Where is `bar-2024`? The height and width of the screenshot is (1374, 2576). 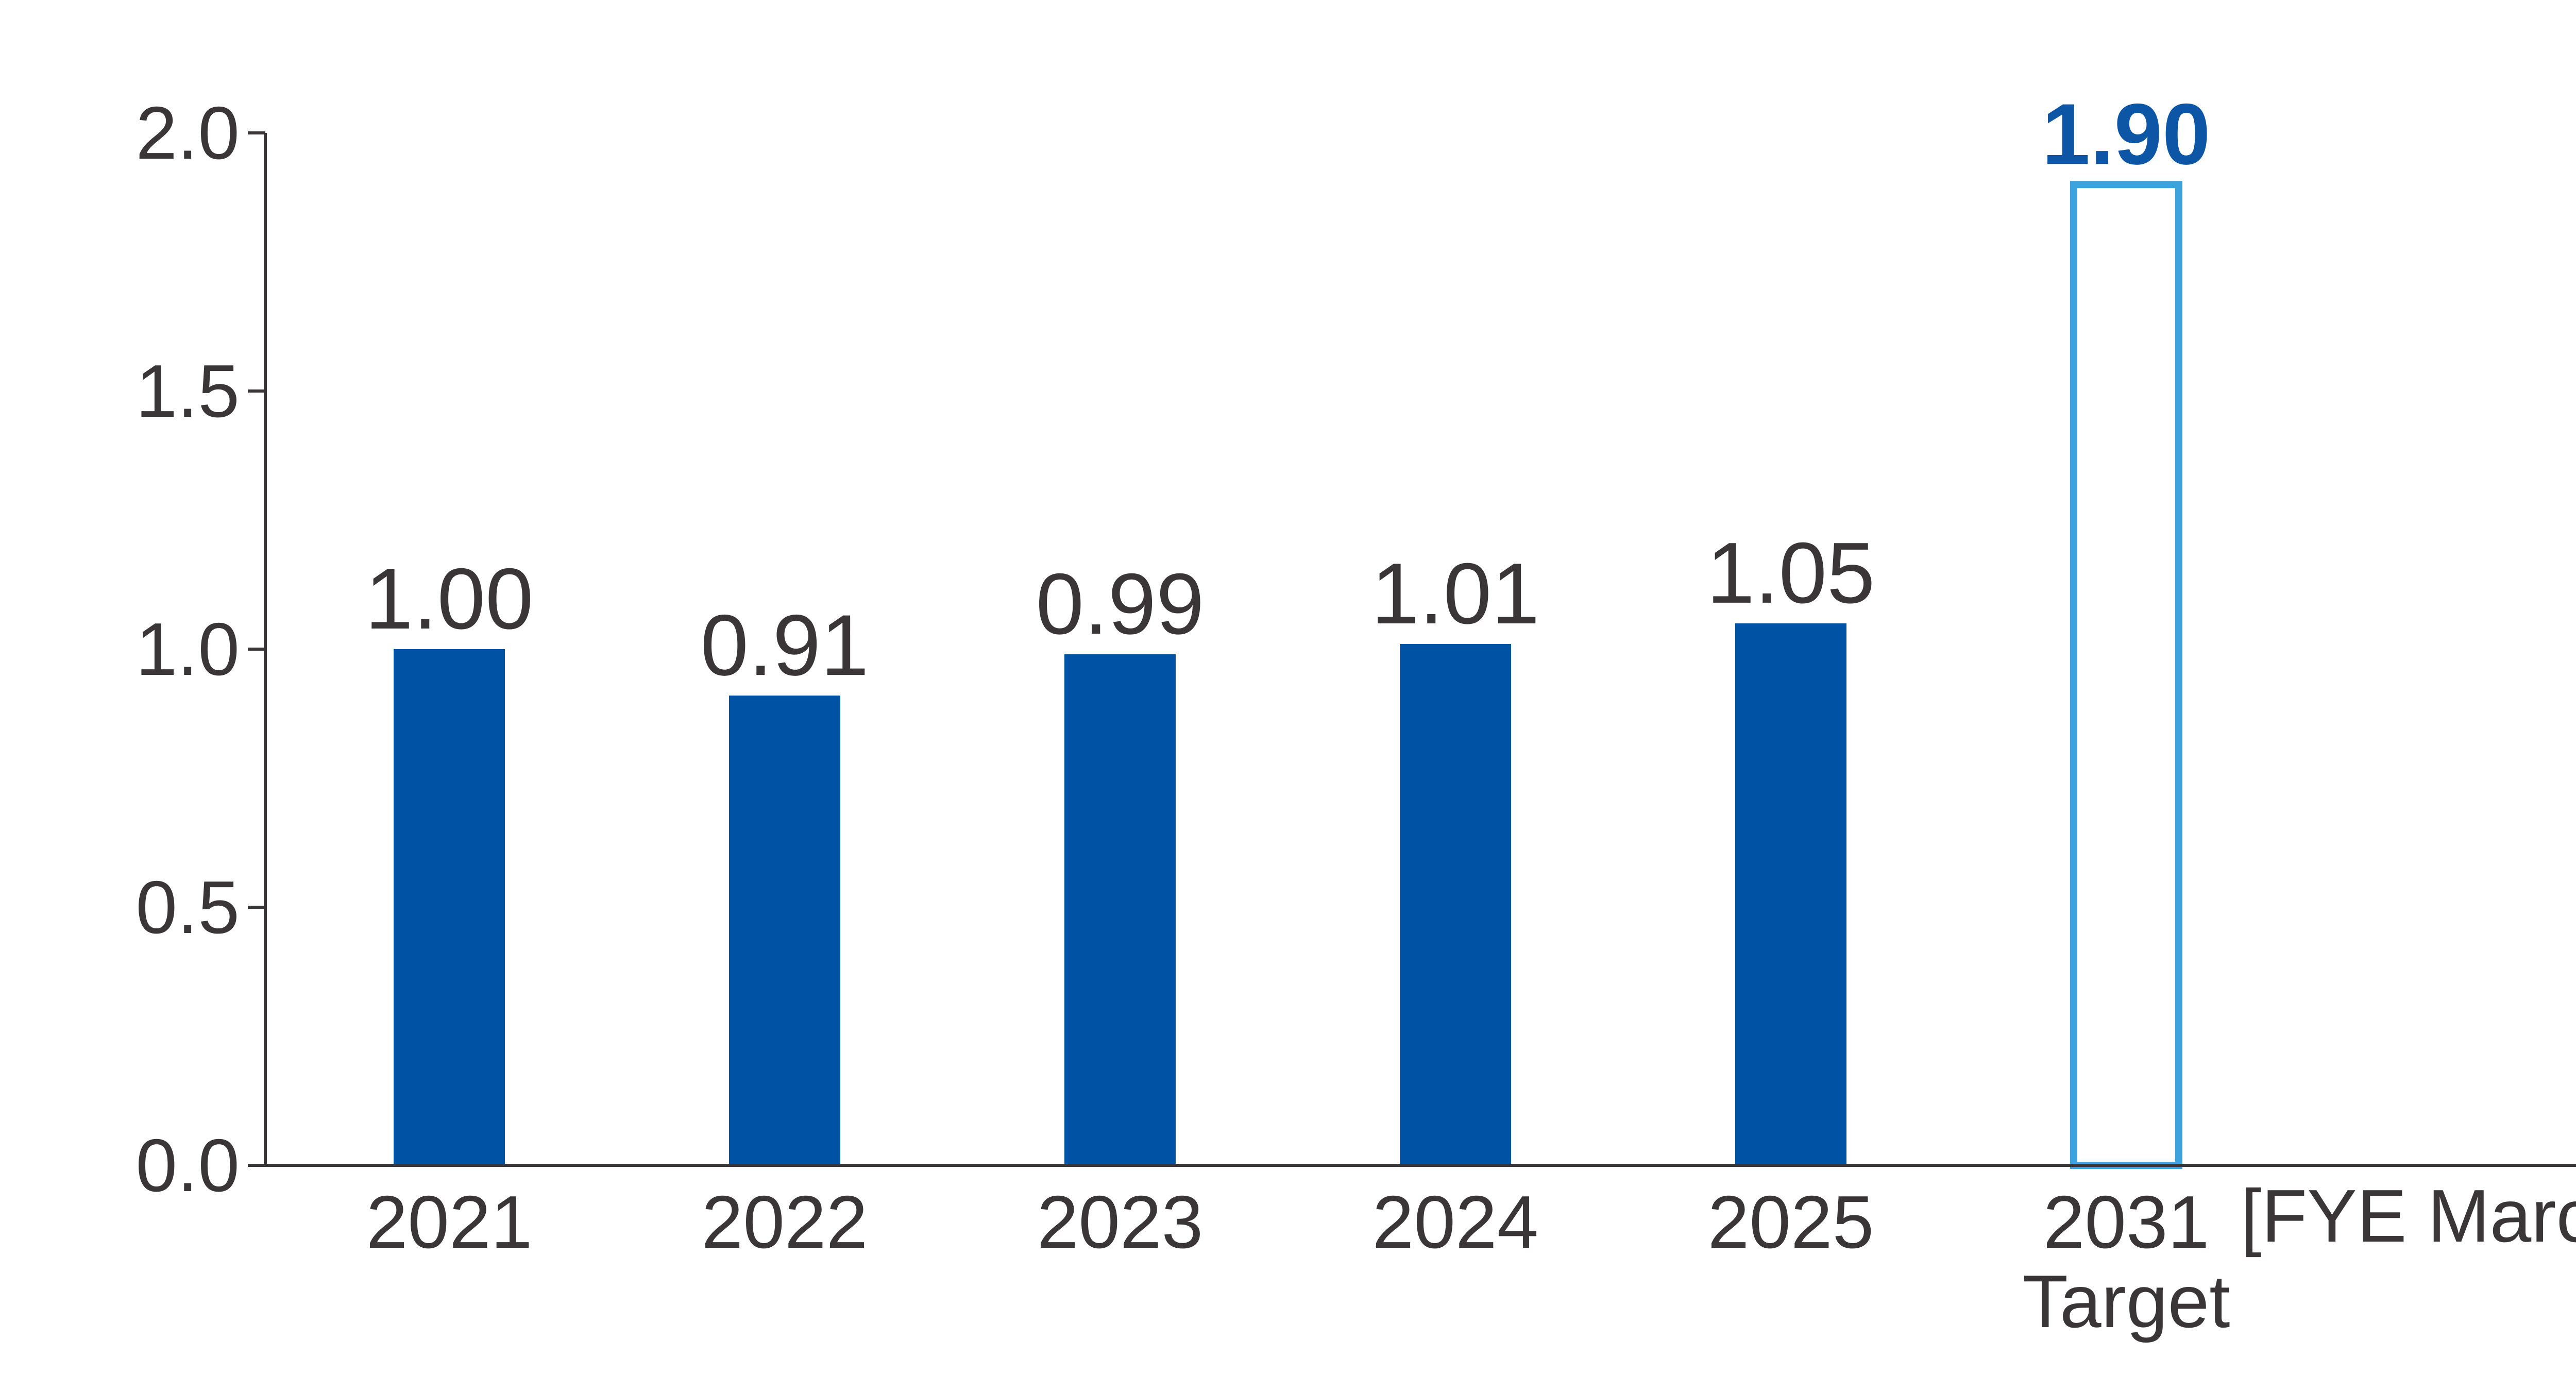 bar-2024 is located at coordinates (1455, 904).